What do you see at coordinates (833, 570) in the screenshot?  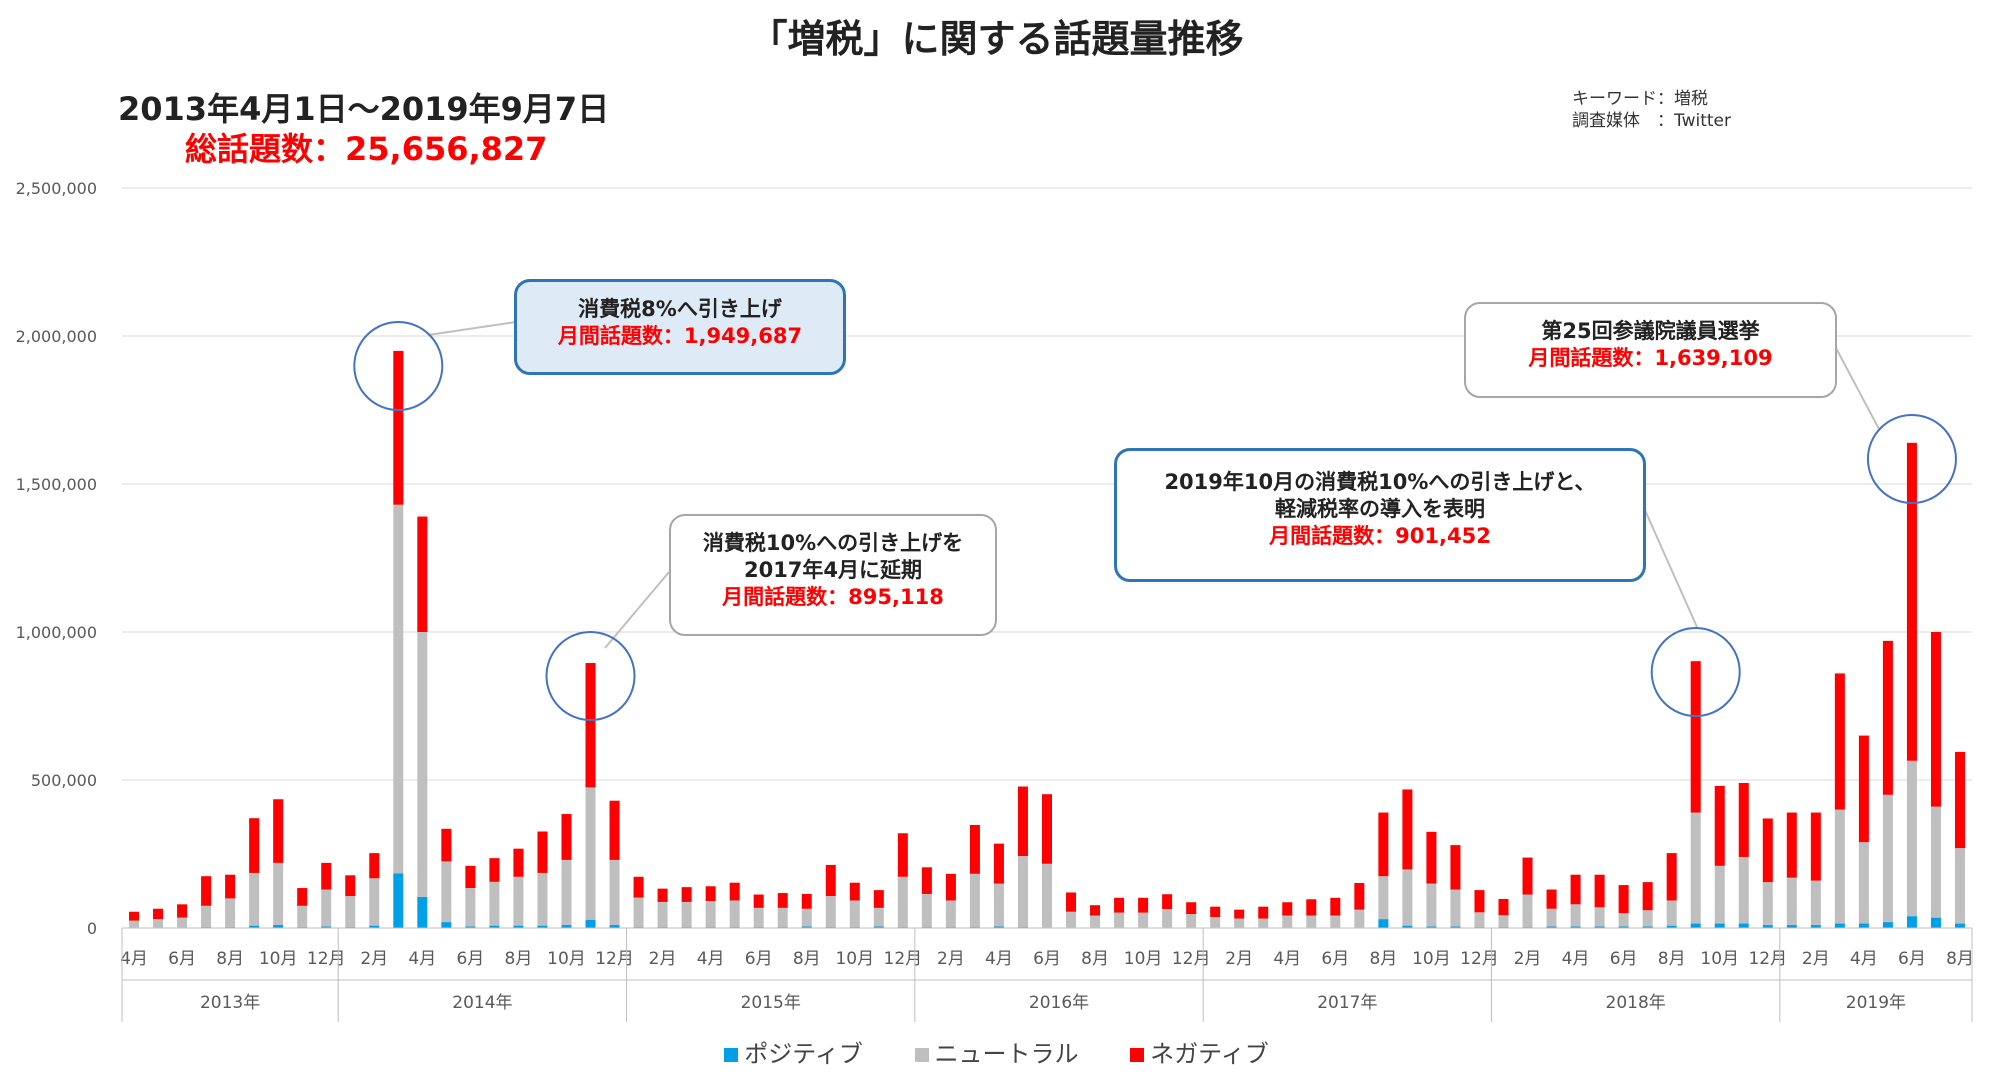 I see `callout-tax-10-delay-subtitle: 2017年4月に延期` at bounding box center [833, 570].